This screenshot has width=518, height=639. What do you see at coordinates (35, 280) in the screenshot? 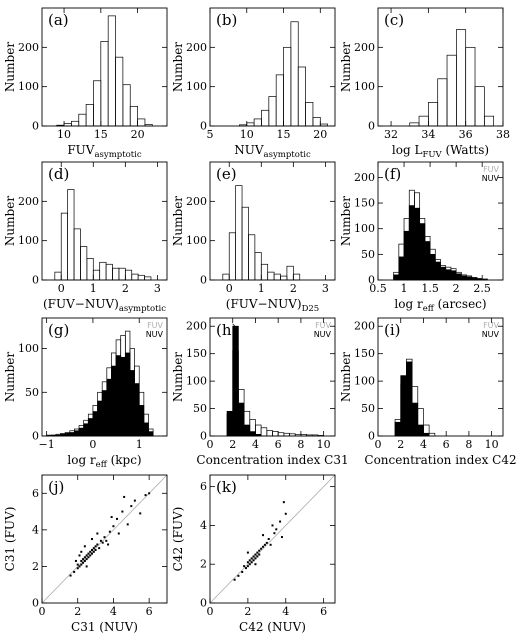
I see `y-tick-label-d-0: 0` at bounding box center [35, 280].